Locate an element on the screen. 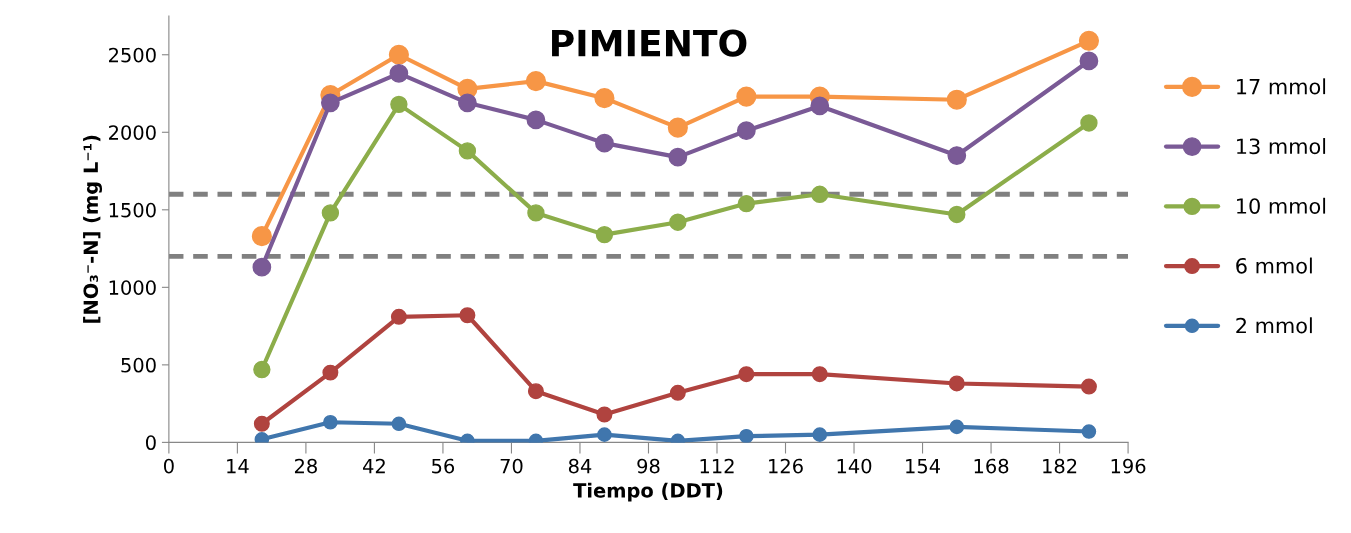  x-tick-label: 0 is located at coordinates (168, 466).